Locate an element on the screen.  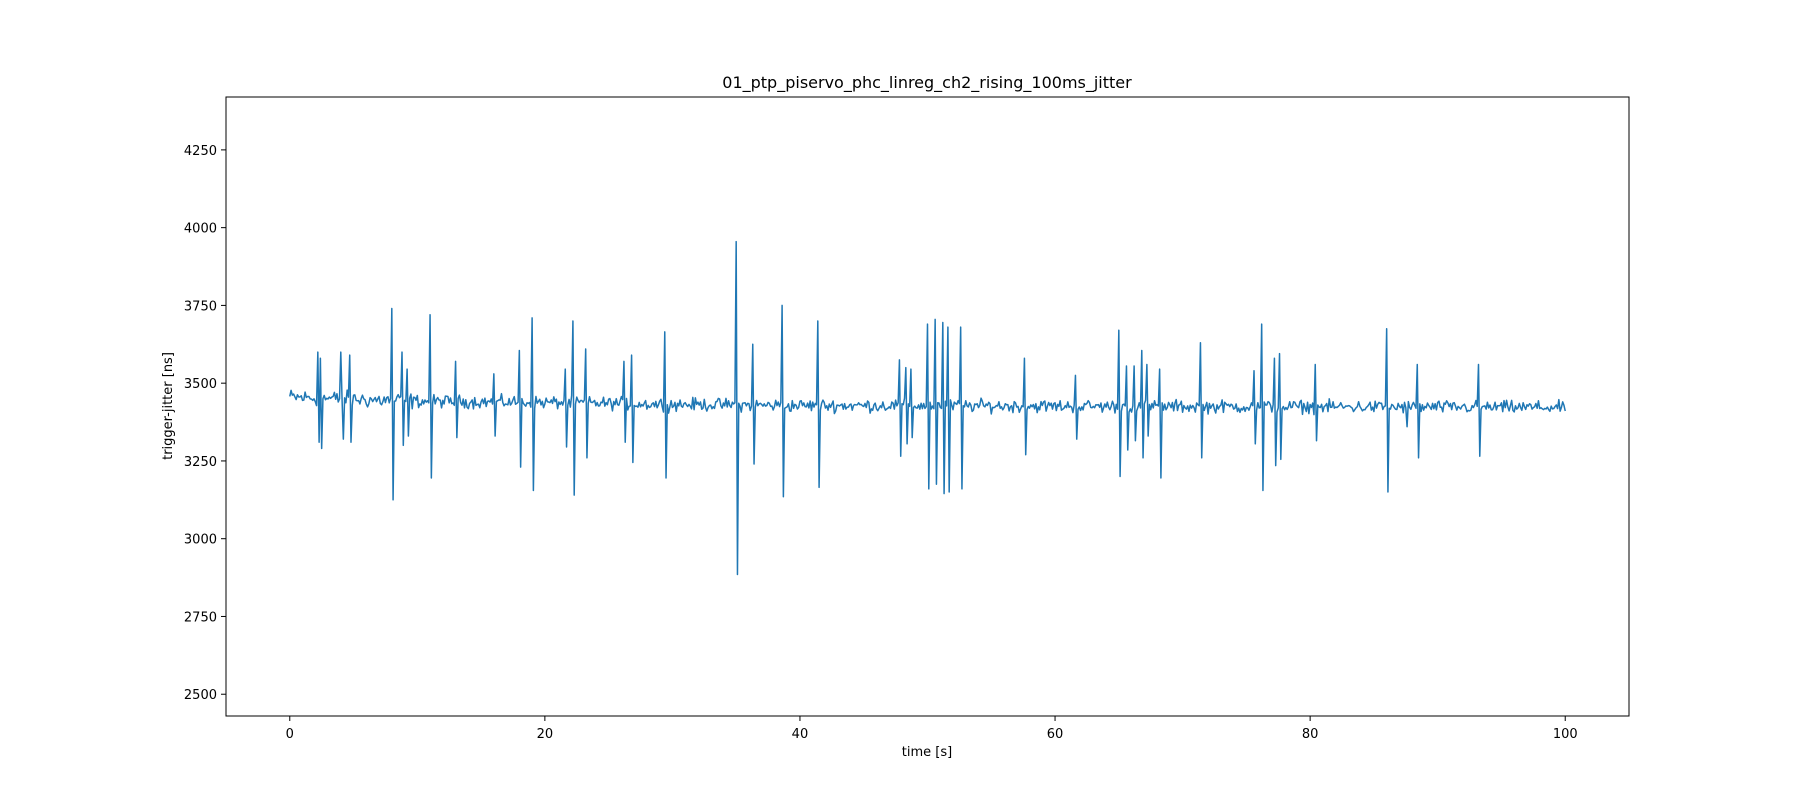
x-tick-label: 40 is located at coordinates (800, 734).